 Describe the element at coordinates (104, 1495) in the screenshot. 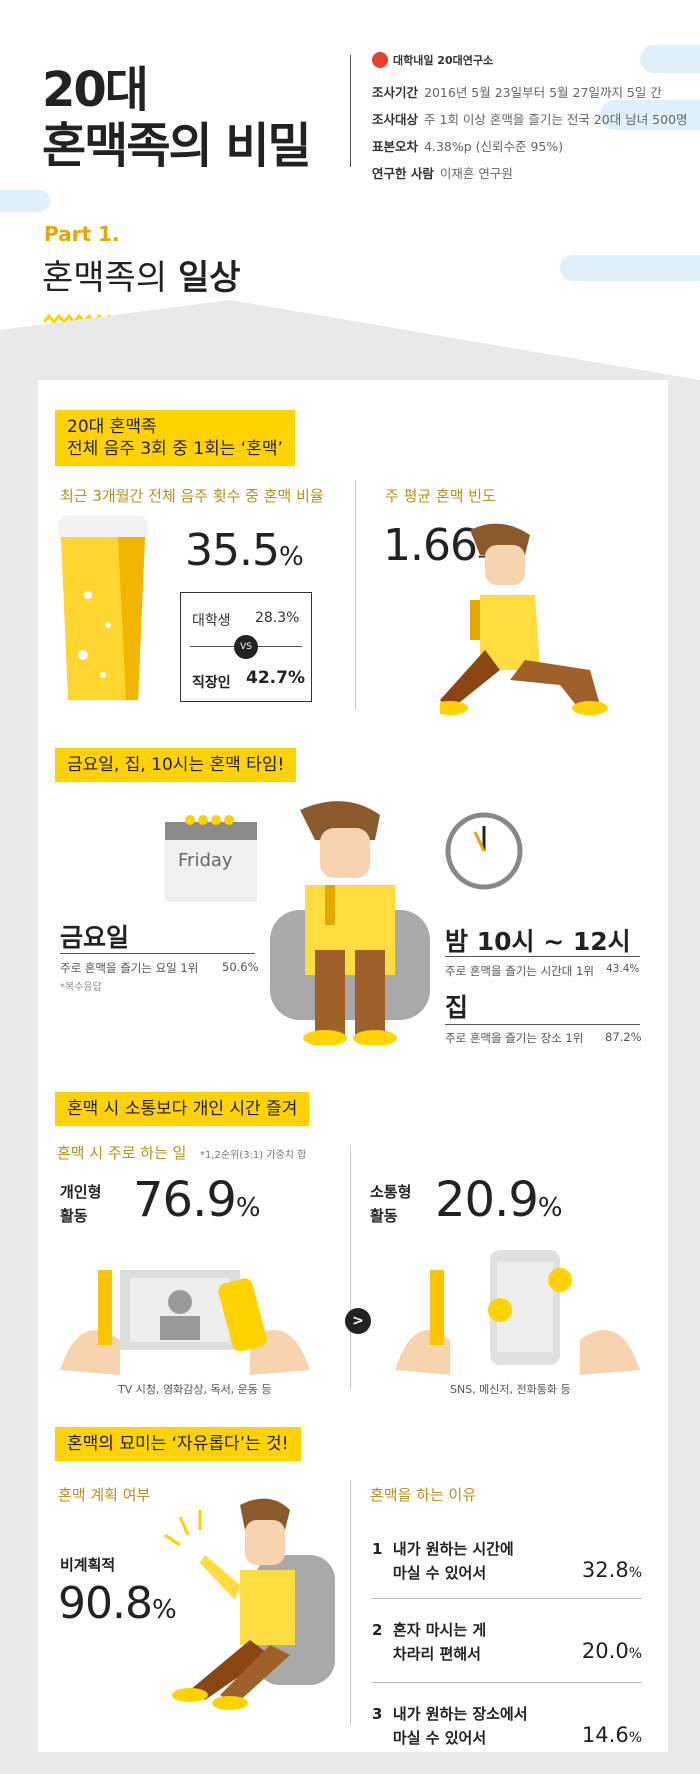

I see `plan-subtitle: 혼맥 계획 여부` at that location.